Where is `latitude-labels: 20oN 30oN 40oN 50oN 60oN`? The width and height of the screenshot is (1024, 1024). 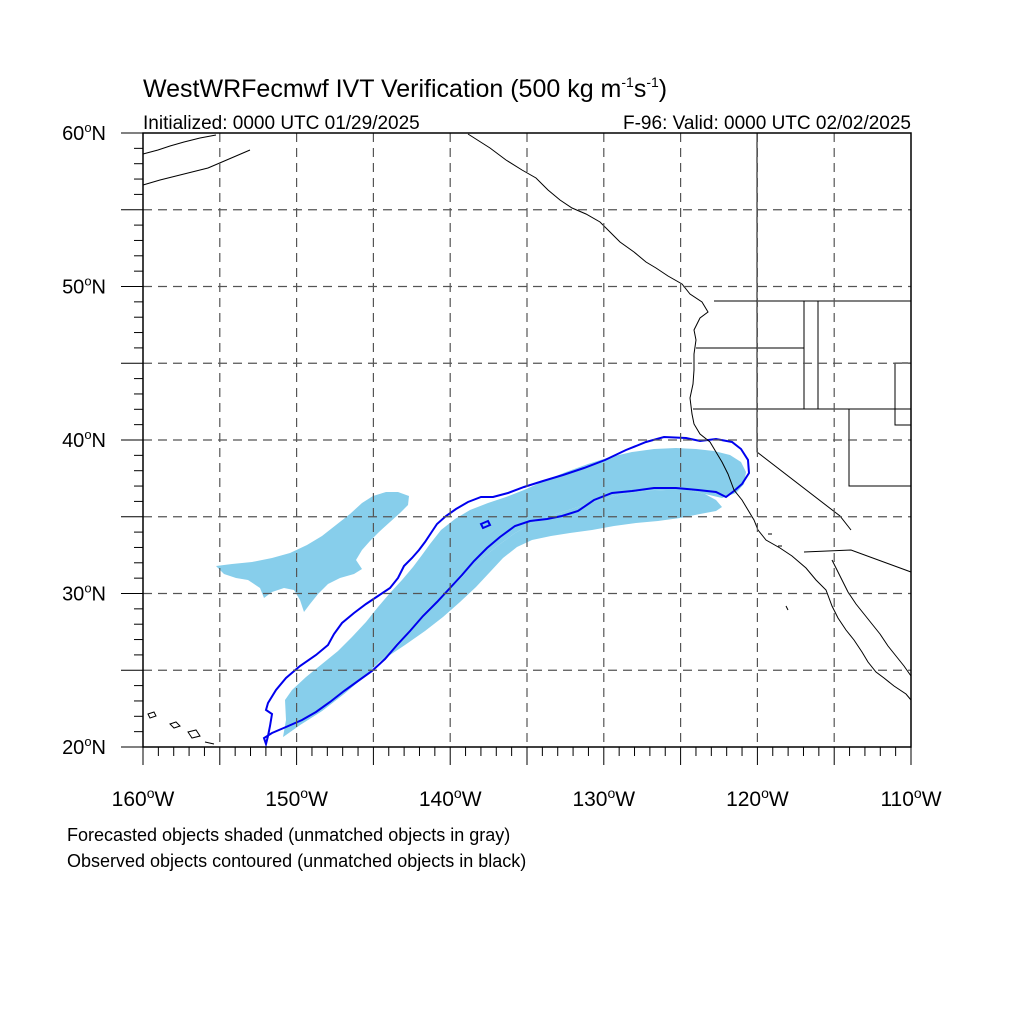
latitude-labels: 20oN 30oN 40oN 50oN 60oN is located at coordinates (84, 439).